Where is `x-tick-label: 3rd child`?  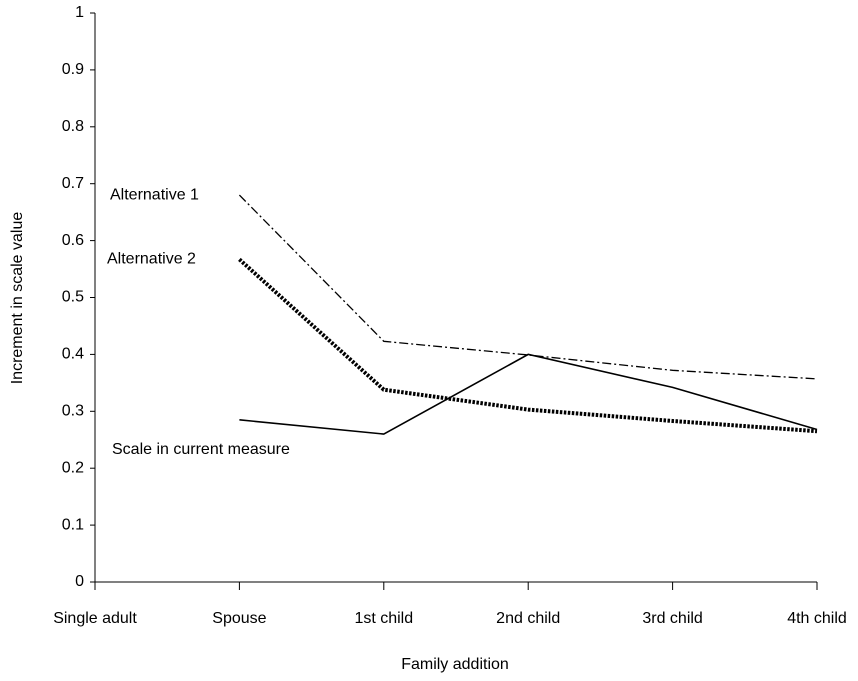
x-tick-label: 3rd child is located at coordinates (672, 618).